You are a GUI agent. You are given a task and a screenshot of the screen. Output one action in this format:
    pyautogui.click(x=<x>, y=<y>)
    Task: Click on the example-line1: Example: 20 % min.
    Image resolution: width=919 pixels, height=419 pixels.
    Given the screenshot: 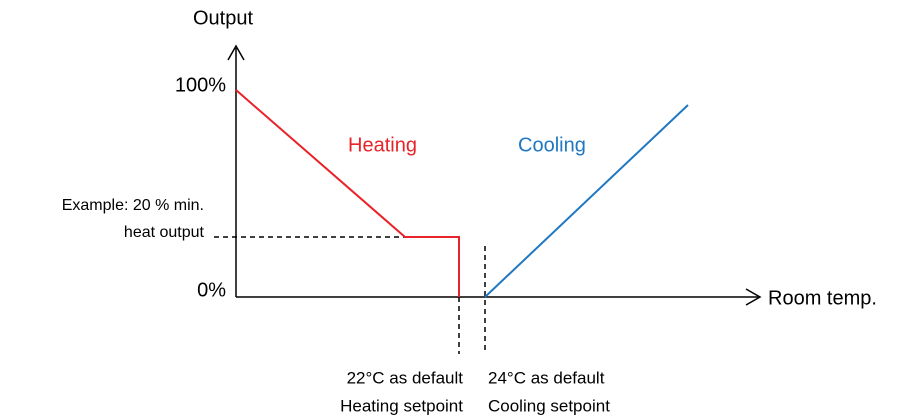 What is the action you would take?
    pyautogui.click(x=133, y=205)
    